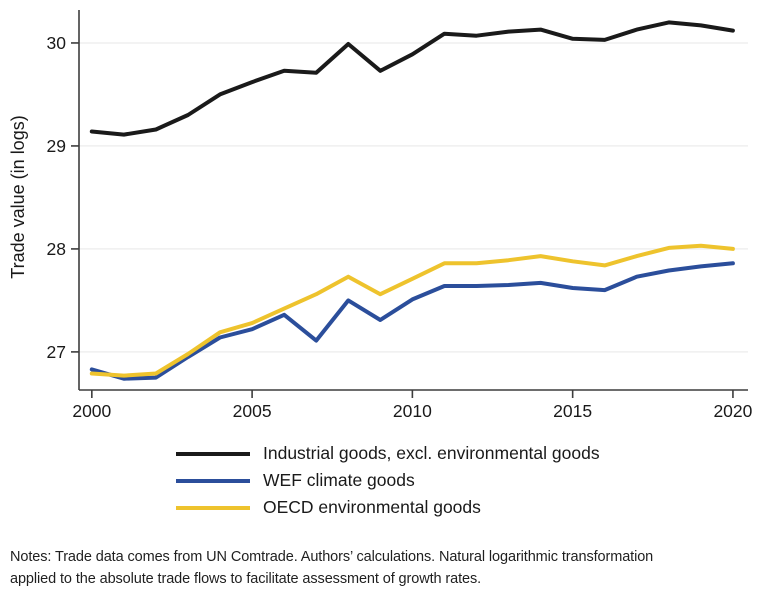 The width and height of the screenshot is (775, 600). What do you see at coordinates (213, 507) in the screenshot?
I see `oecd-environmental-goods-line-swatch` at bounding box center [213, 507].